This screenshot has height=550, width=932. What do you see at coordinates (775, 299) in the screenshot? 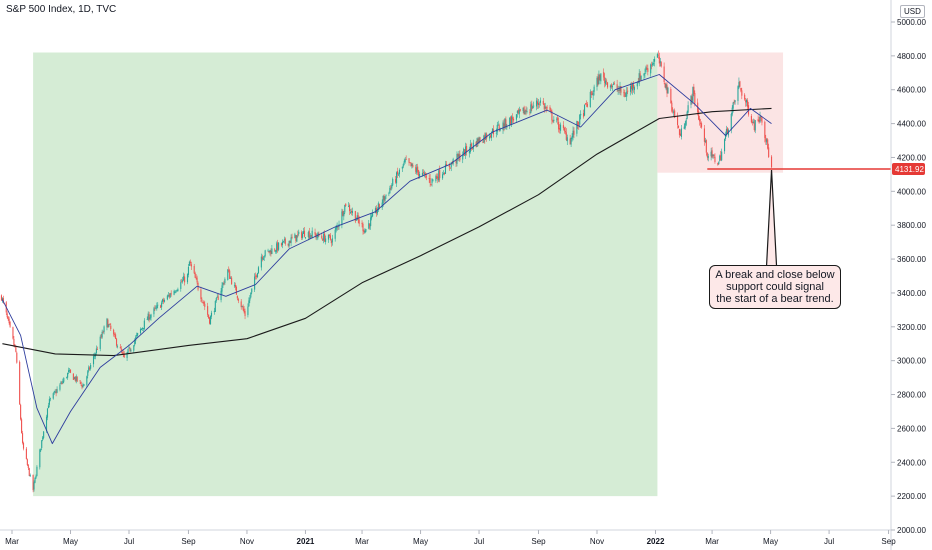
I see `annotation-line: the start of a bear trend.` at bounding box center [775, 299].